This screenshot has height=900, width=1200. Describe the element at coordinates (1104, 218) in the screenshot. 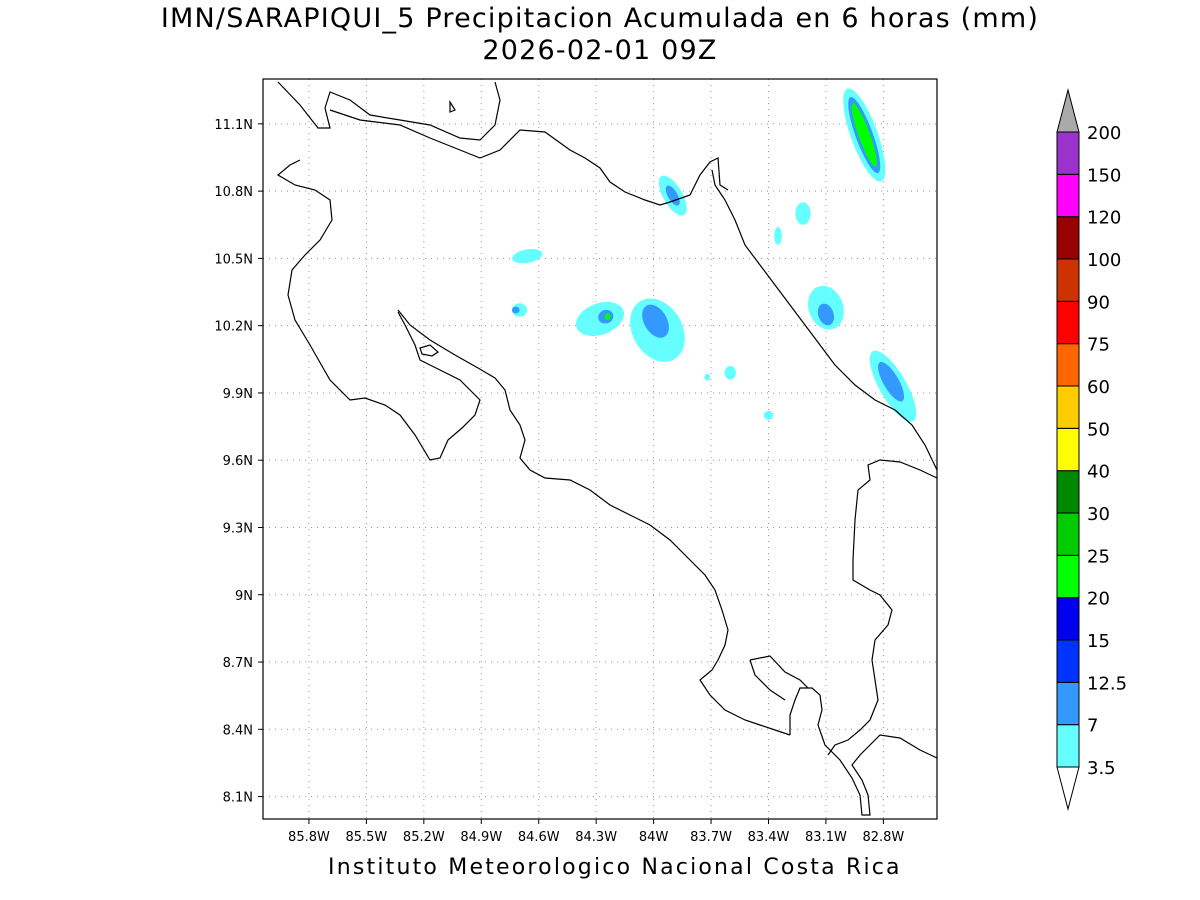

I see `legend-label: 120` at that location.